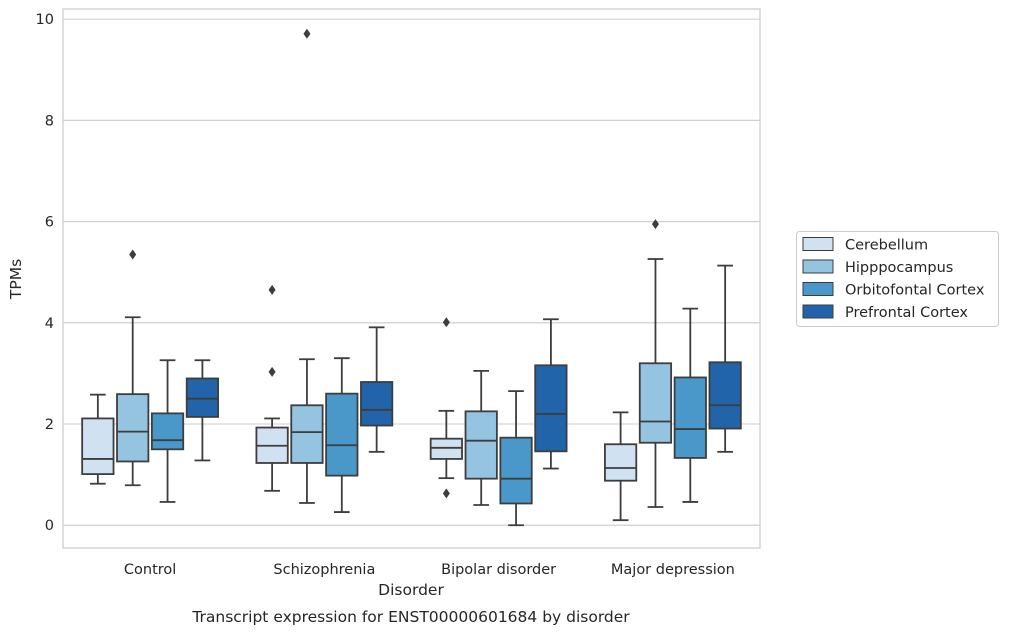 Image resolution: width=1009 pixels, height=634 pixels. I want to click on y-tick-label: 4, so click(49, 324).